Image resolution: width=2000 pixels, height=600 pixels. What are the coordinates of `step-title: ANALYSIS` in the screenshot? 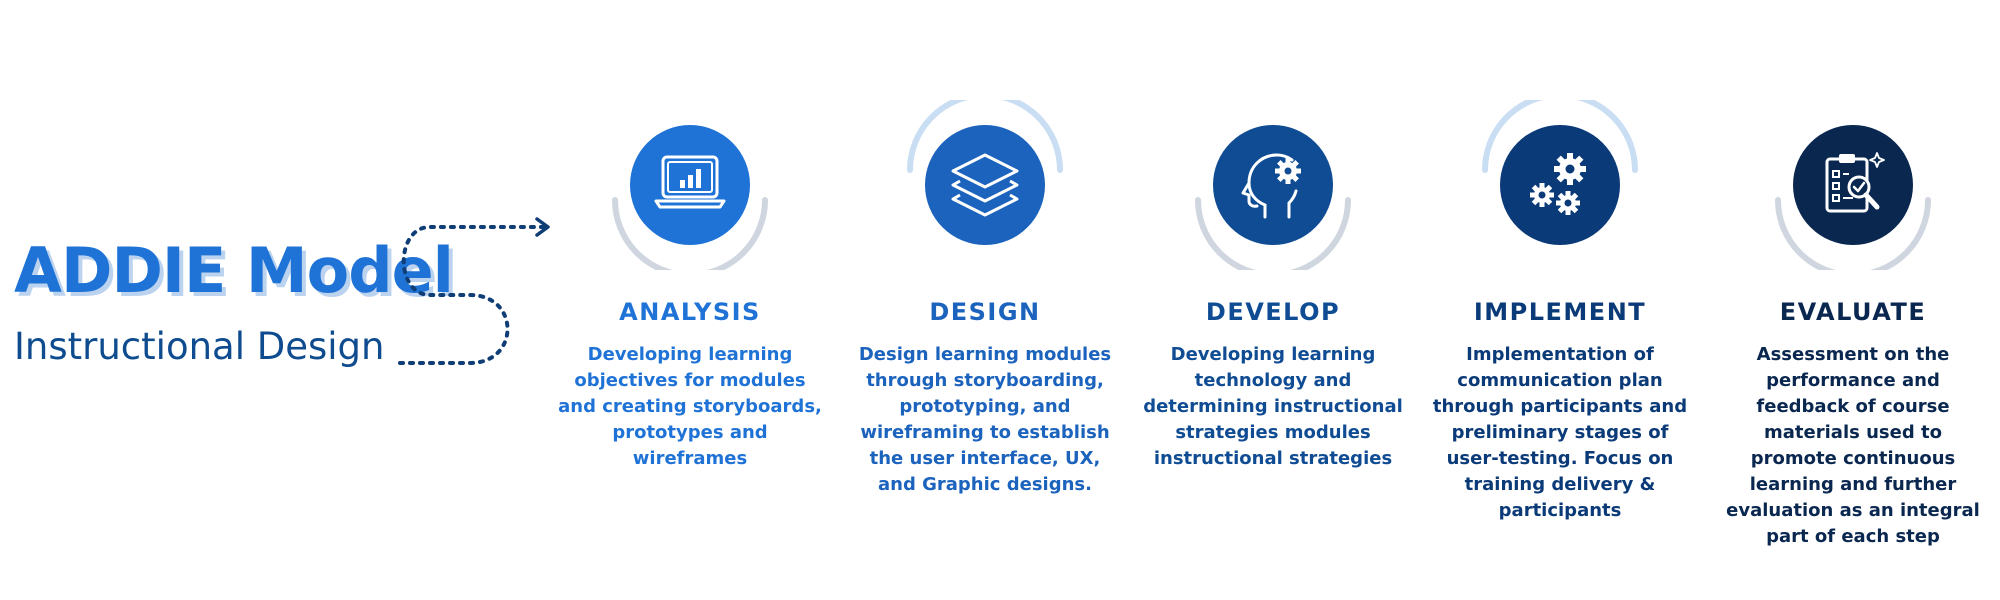 It's located at (690, 312).